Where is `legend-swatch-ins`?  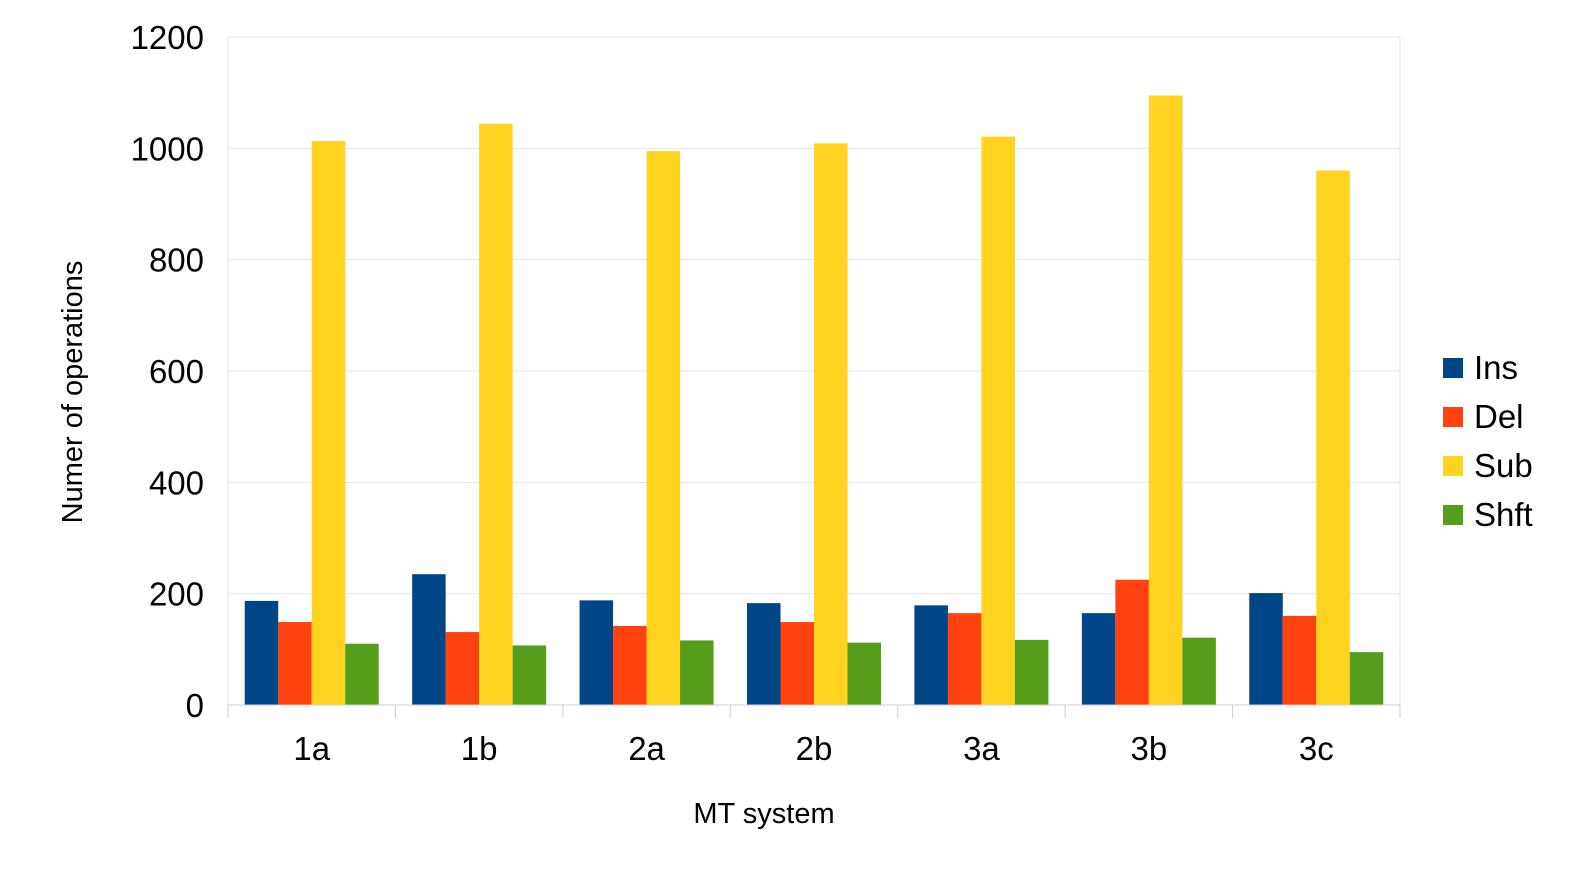
legend-swatch-ins is located at coordinates (1453, 368).